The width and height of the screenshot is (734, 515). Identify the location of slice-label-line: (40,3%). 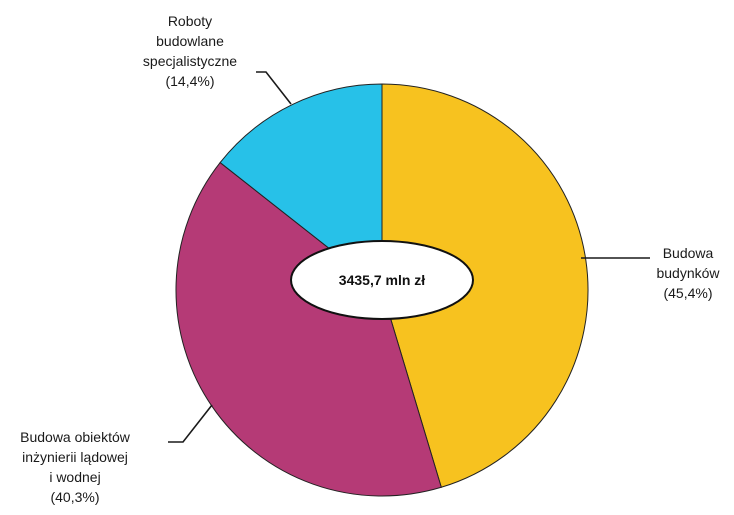
(74, 497).